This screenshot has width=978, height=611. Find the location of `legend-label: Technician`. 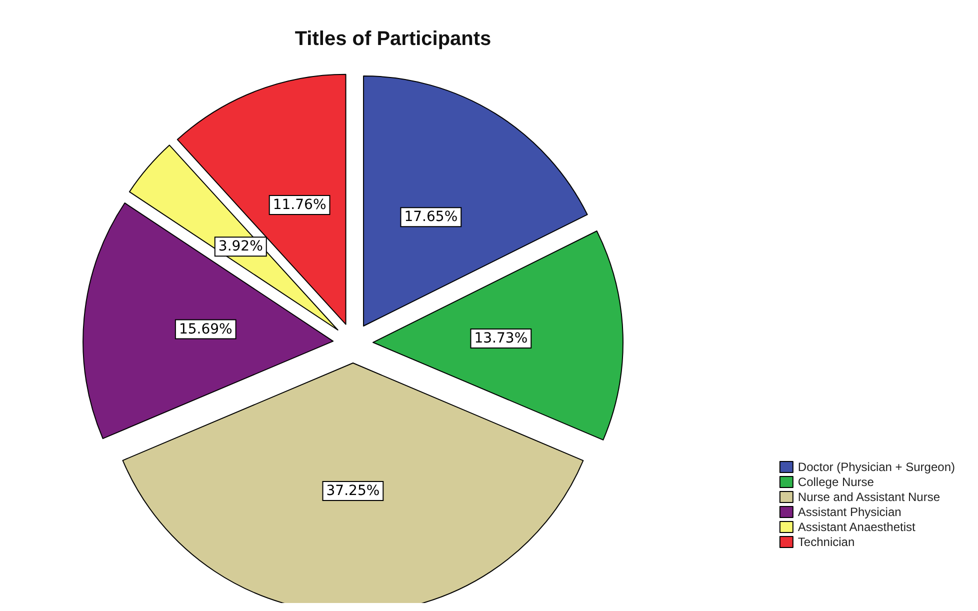

legend-label: Technician is located at coordinates (826, 542).